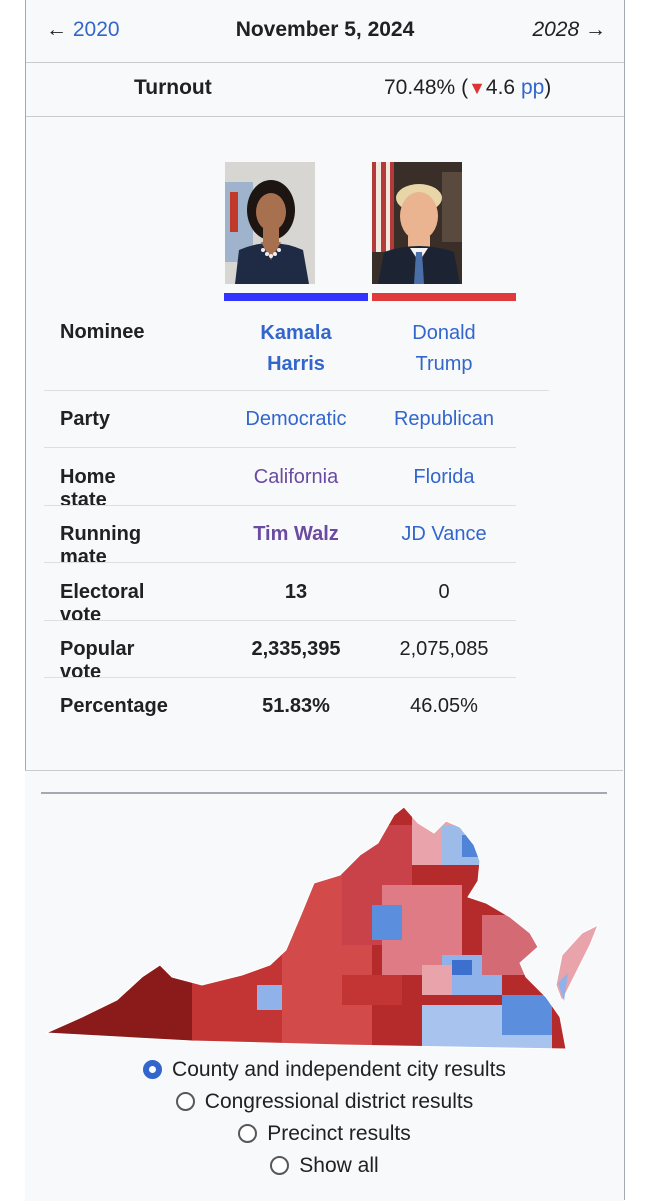  Describe the element at coordinates (96, 29) in the screenshot. I see `previous-election-label: 2020` at that location.